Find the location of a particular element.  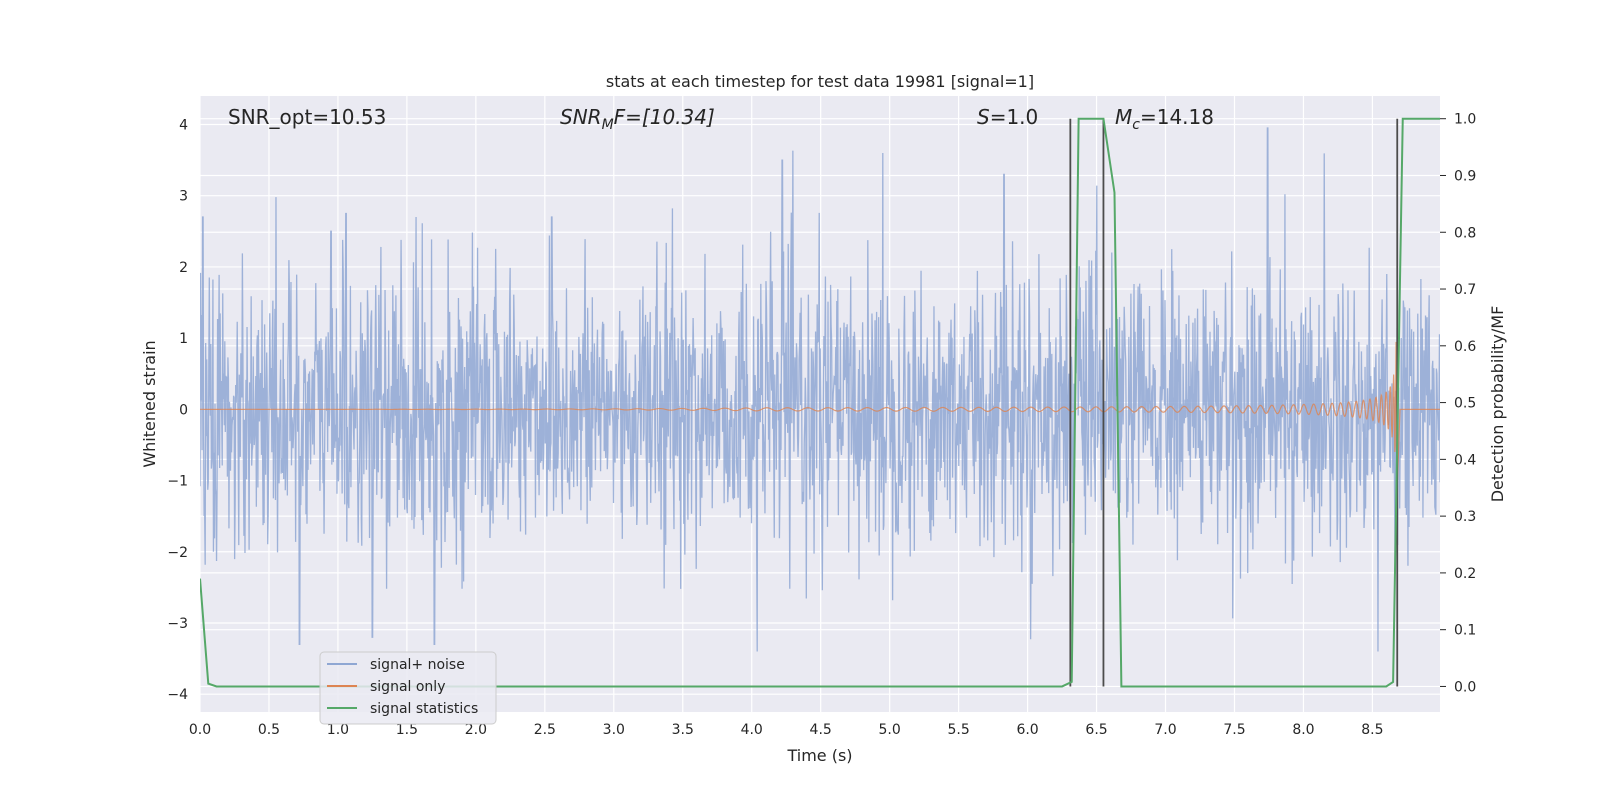

snr-mf-sub: M is located at coordinates (608, 125).